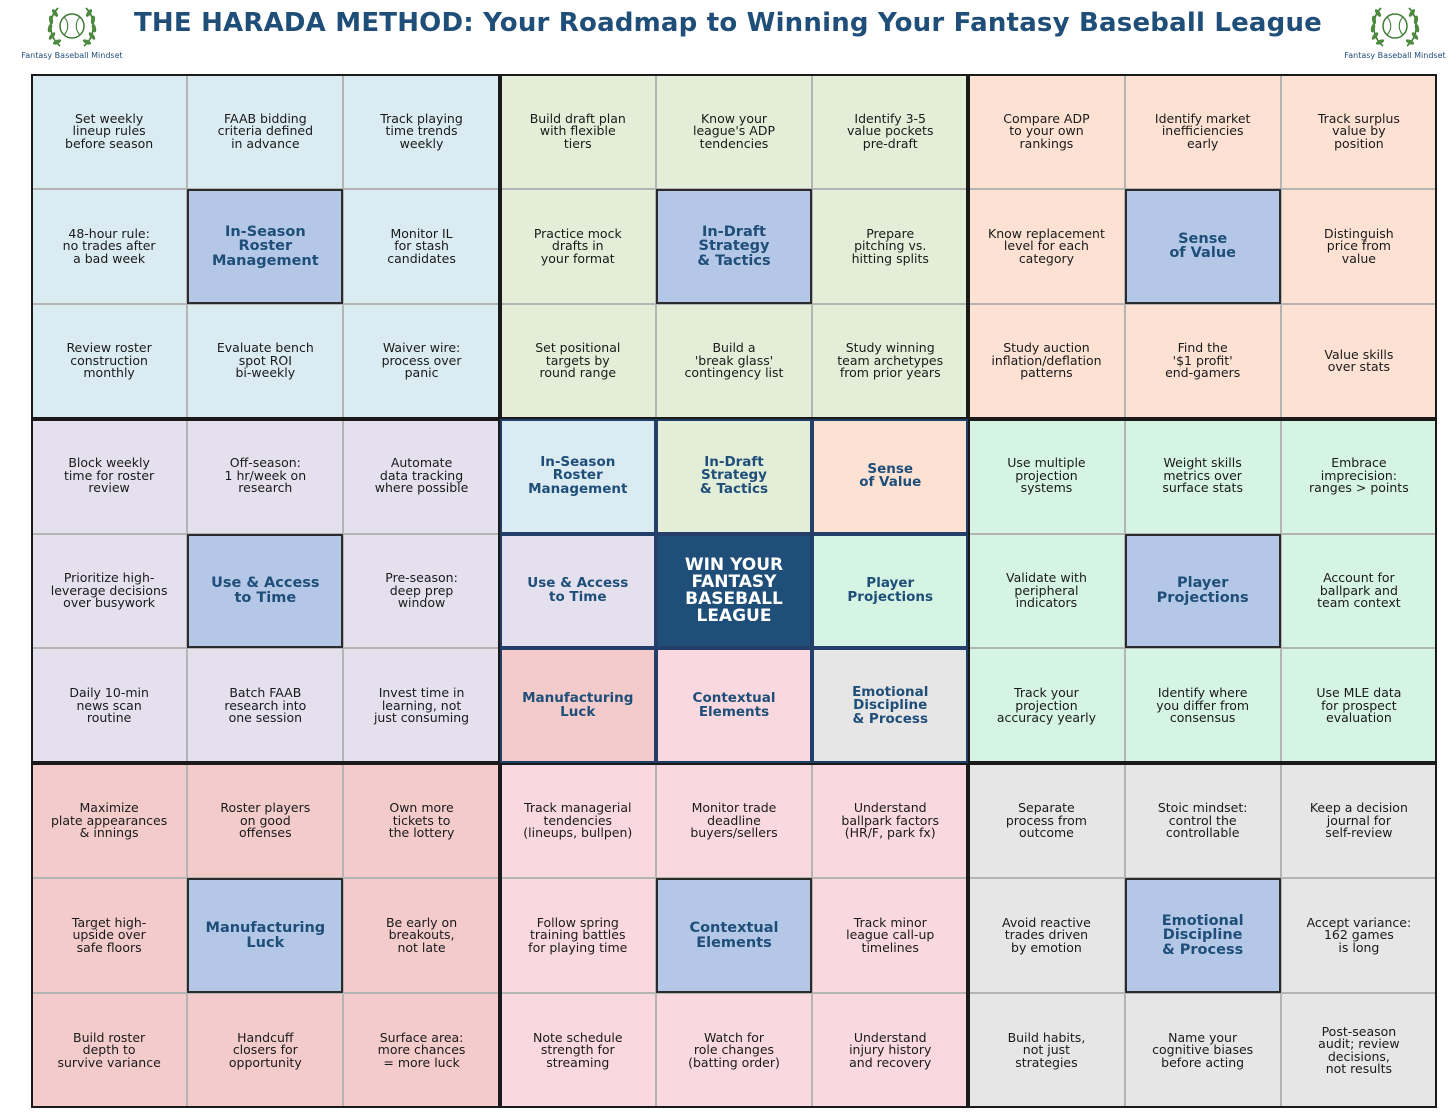 The height and width of the screenshot is (1114, 1456). I want to click on action-cell: Daily 10-min news scan routine, so click(109, 706).